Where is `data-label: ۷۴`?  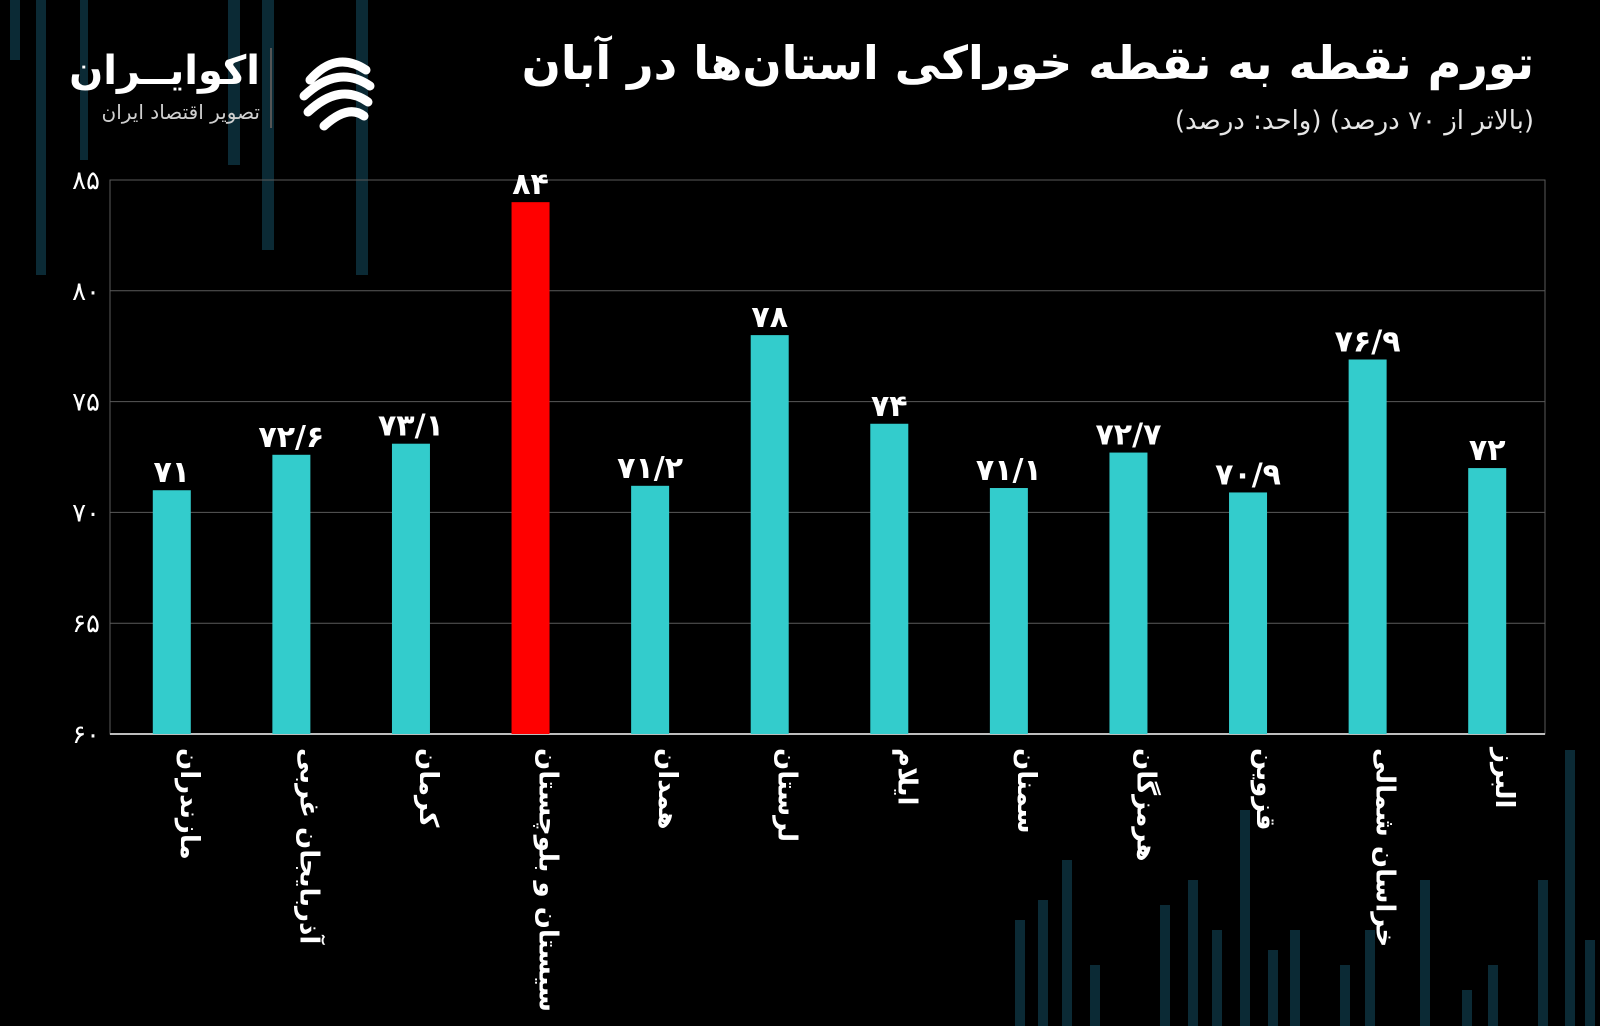 data-label: ۷۴ is located at coordinates (889, 406).